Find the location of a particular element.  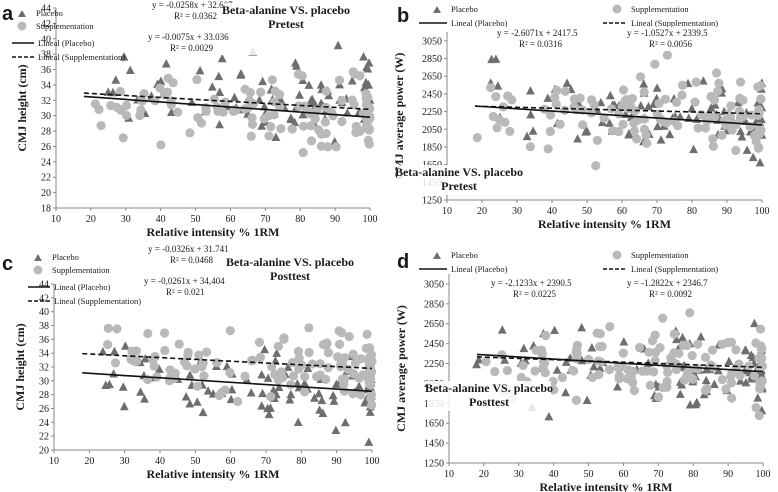

y-tick-label: 1850 is located at coordinates (432, 147).